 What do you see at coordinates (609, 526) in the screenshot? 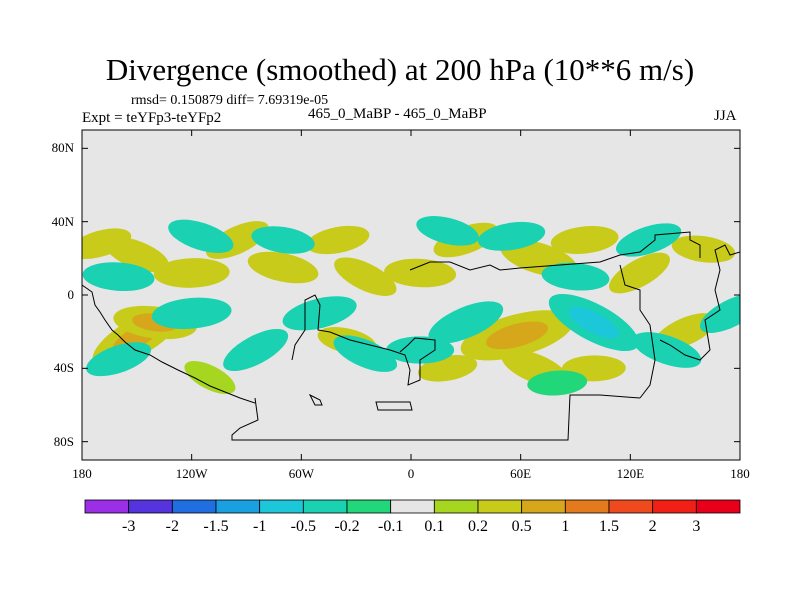
I see `colorbar-label: 1.5` at bounding box center [609, 526].